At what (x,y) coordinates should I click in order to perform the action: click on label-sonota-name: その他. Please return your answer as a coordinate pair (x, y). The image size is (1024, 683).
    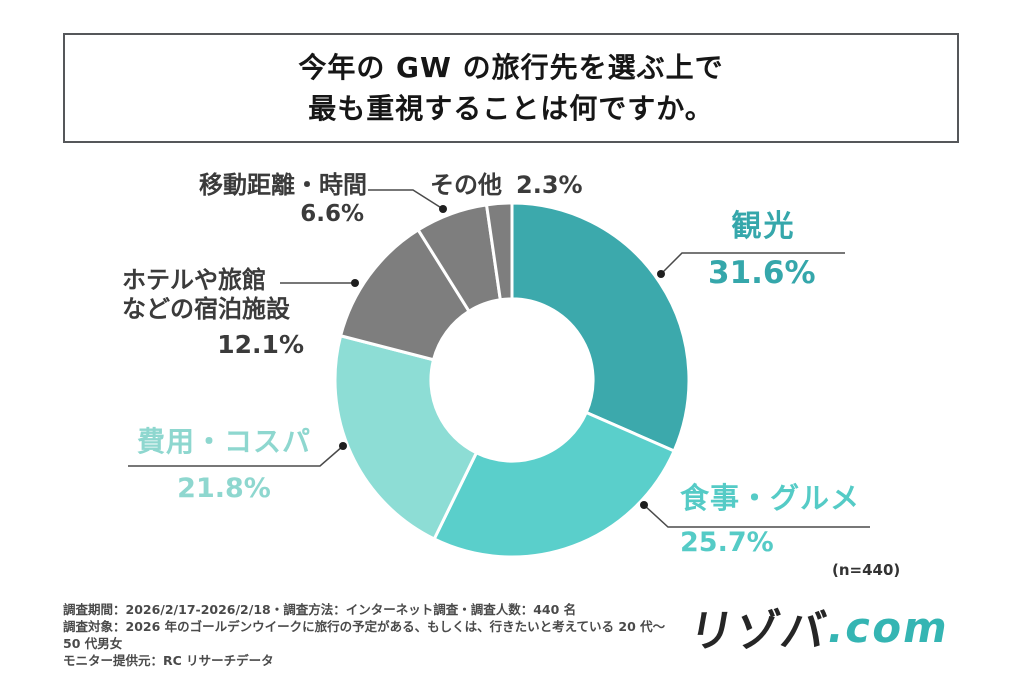
    Looking at the image, I should click on (466, 185).